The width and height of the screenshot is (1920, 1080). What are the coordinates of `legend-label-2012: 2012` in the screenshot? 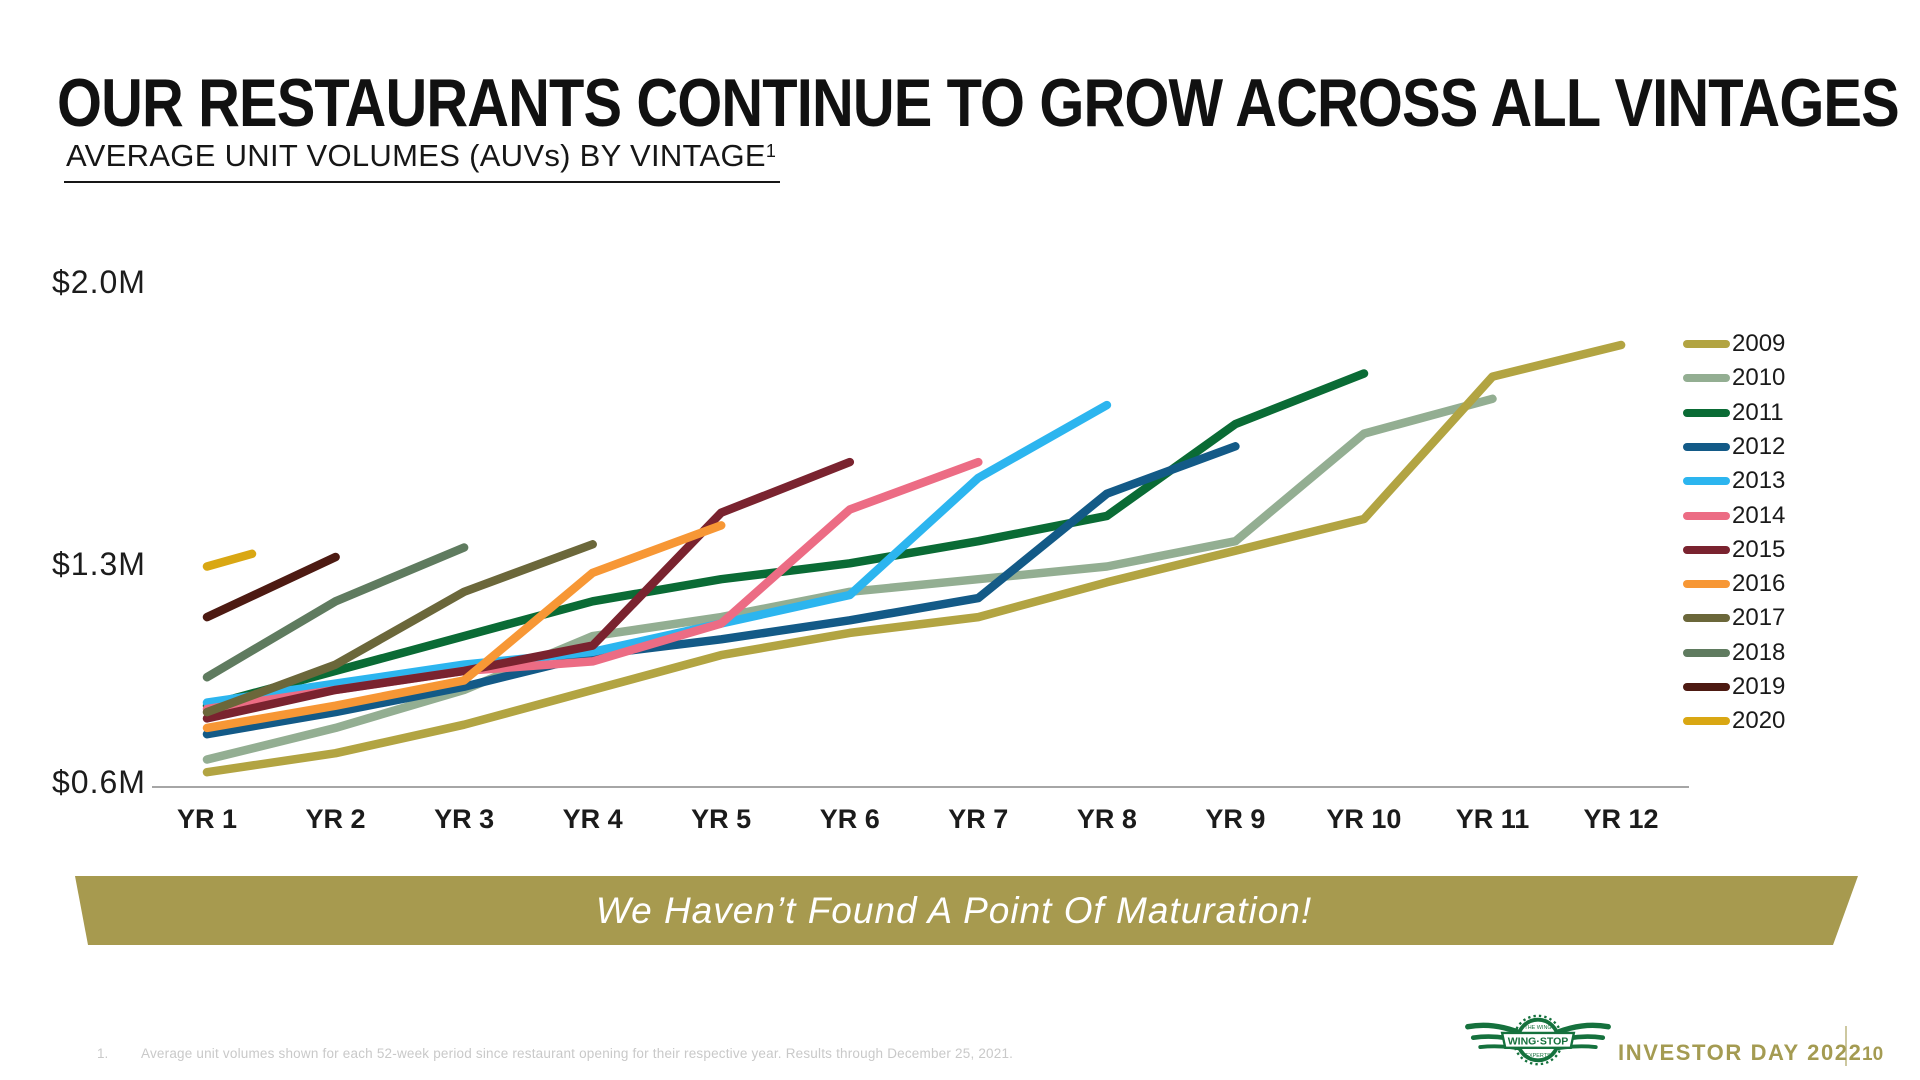 It's located at (1759, 446).